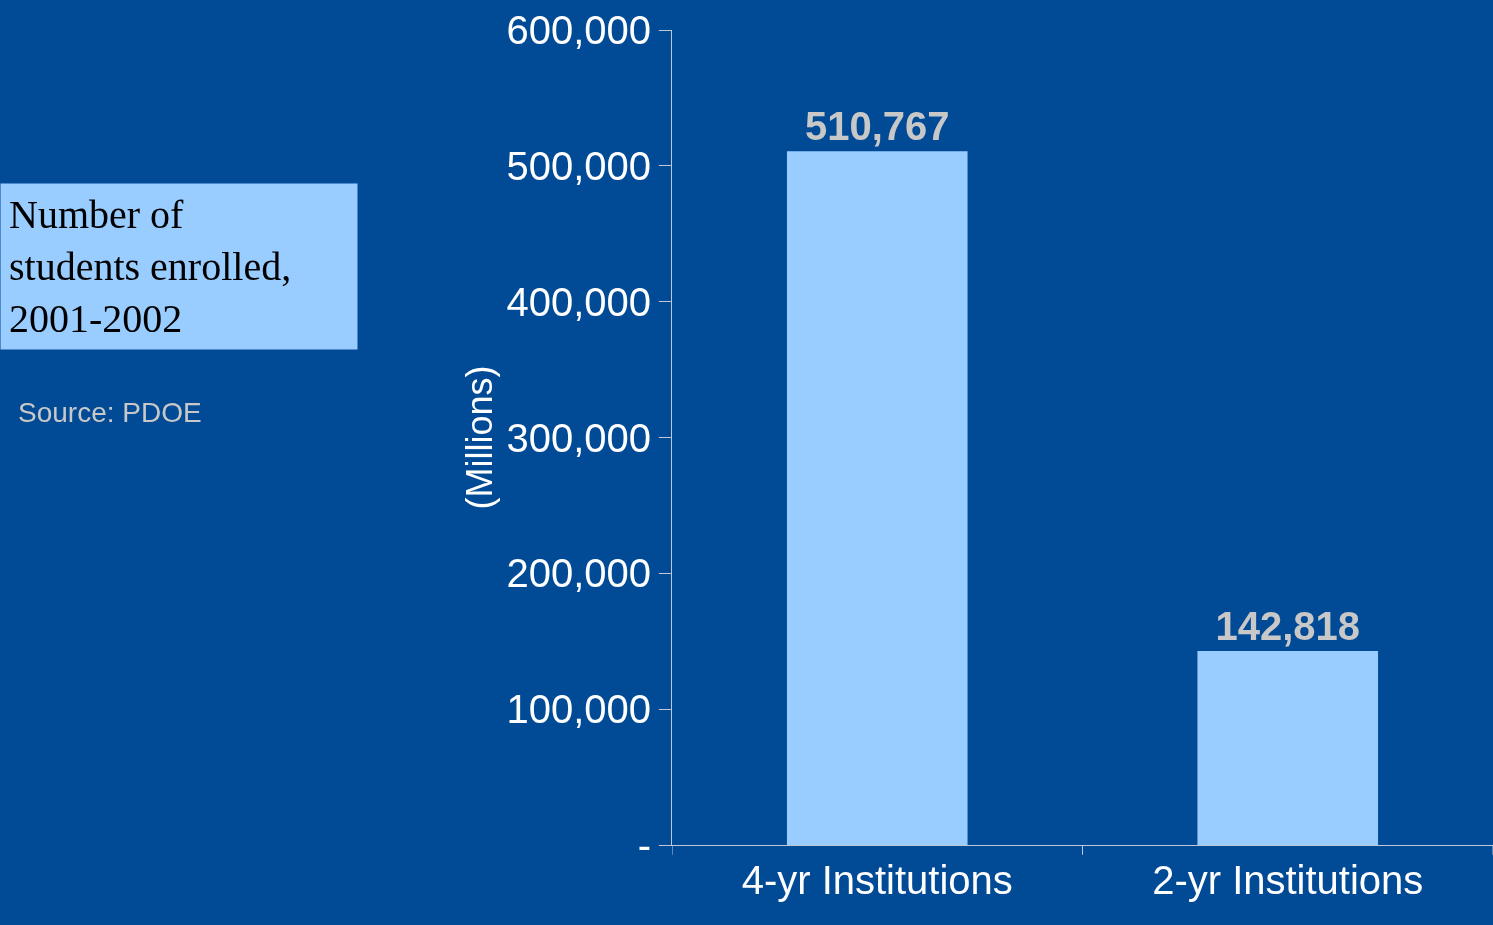 The height and width of the screenshot is (925, 1493). What do you see at coordinates (1288, 880) in the screenshot?
I see `x-tick-label: 2-yr Institutions` at bounding box center [1288, 880].